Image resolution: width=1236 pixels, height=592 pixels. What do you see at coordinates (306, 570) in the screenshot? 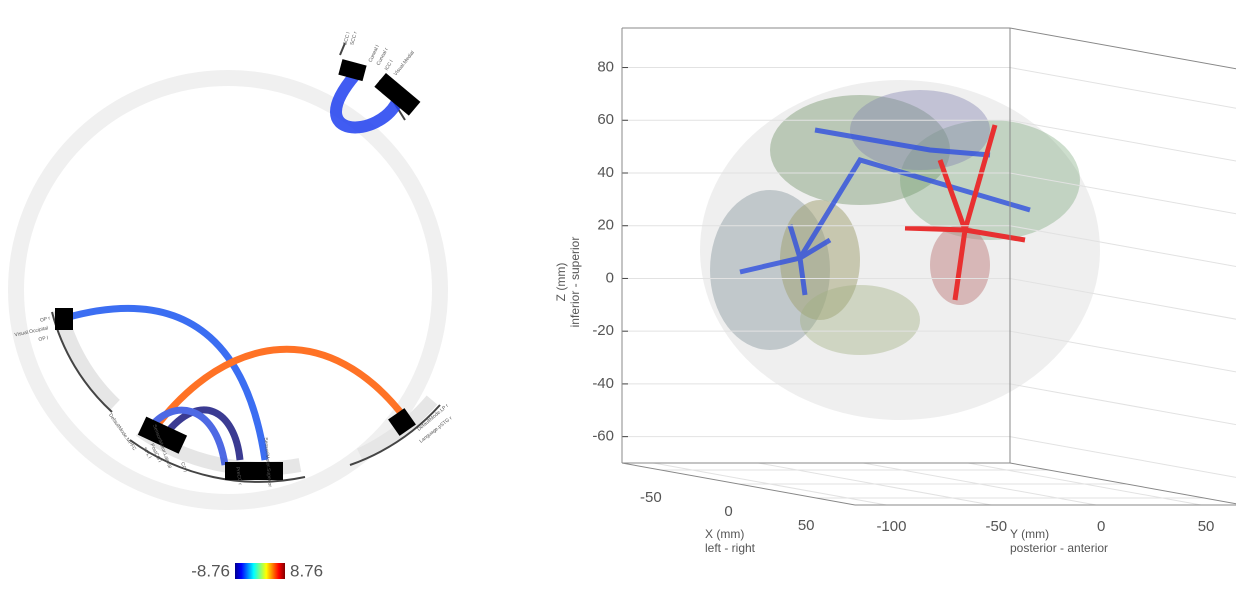
I see `colorbar-max: 8.76` at bounding box center [306, 570].